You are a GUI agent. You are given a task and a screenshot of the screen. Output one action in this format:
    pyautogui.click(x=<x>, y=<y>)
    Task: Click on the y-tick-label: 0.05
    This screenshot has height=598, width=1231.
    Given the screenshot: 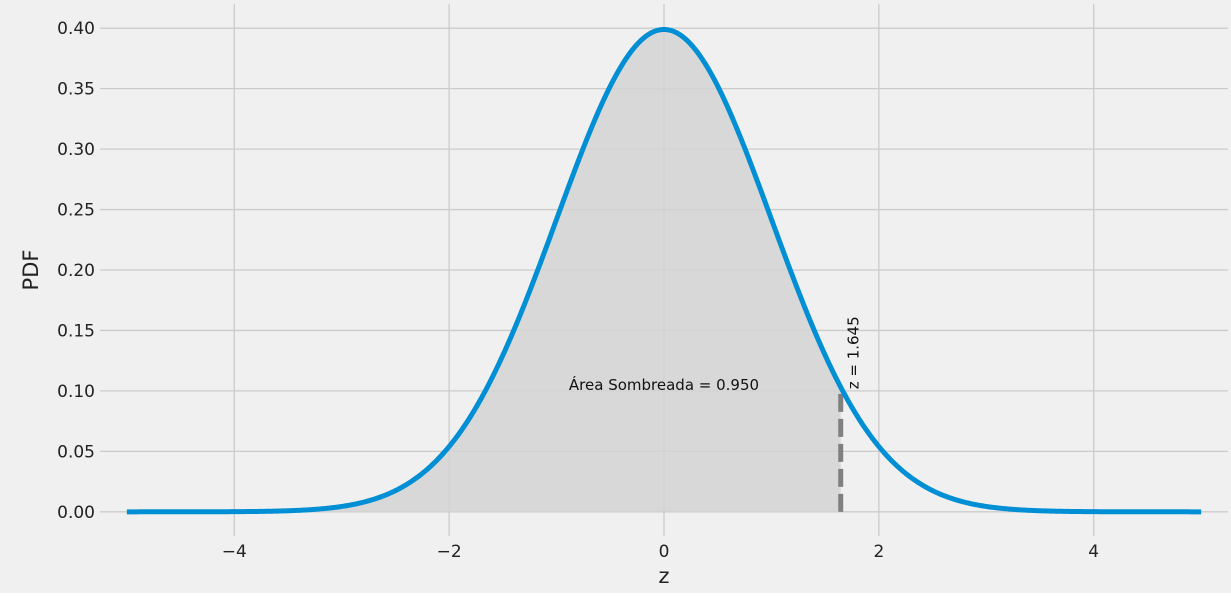 What is the action you would take?
    pyautogui.click(x=76, y=452)
    